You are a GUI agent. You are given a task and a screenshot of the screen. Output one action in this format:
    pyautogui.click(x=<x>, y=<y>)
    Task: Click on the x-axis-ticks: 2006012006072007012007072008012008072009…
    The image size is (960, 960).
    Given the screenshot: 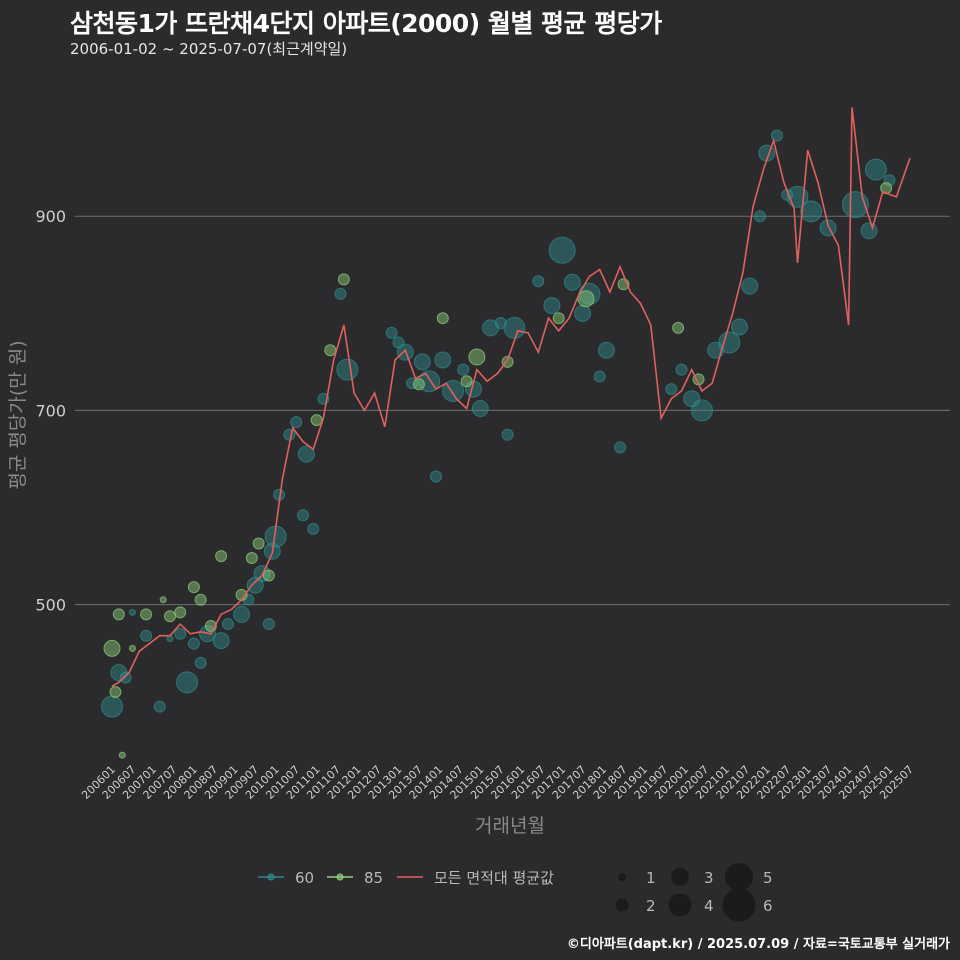 What is the action you would take?
    pyautogui.click(x=497, y=782)
    